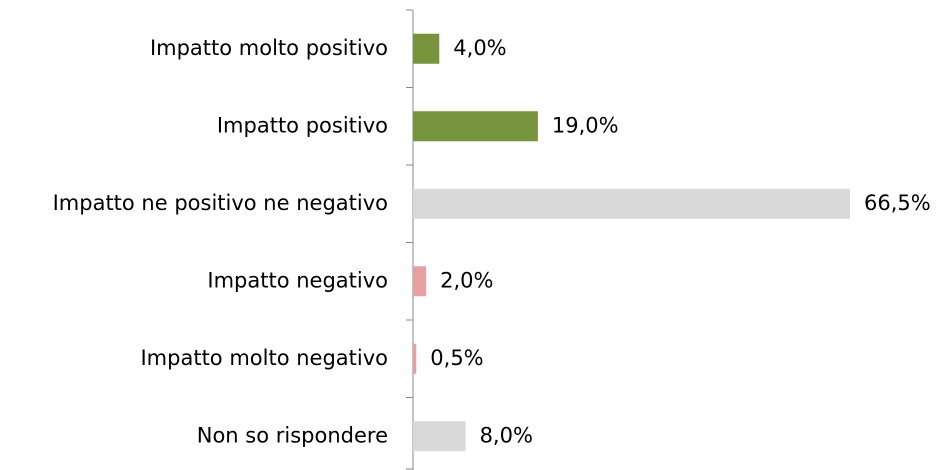 The image size is (946, 470). I want to click on y-tick-label: Non so rispondere, so click(292, 435).